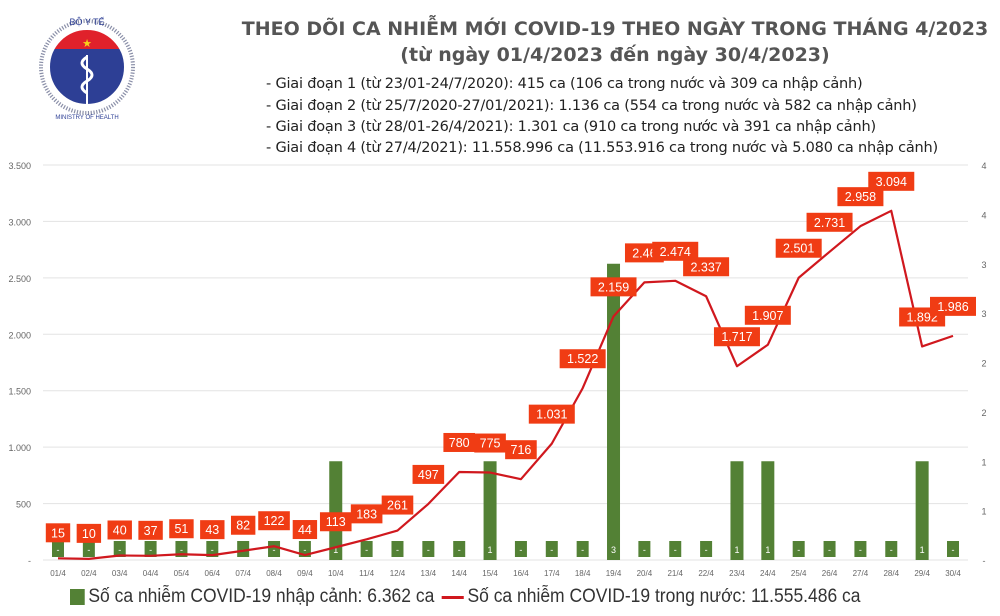  Describe the element at coordinates (983, 215) in the screenshot. I see `right-axis-tick: 4` at that location.